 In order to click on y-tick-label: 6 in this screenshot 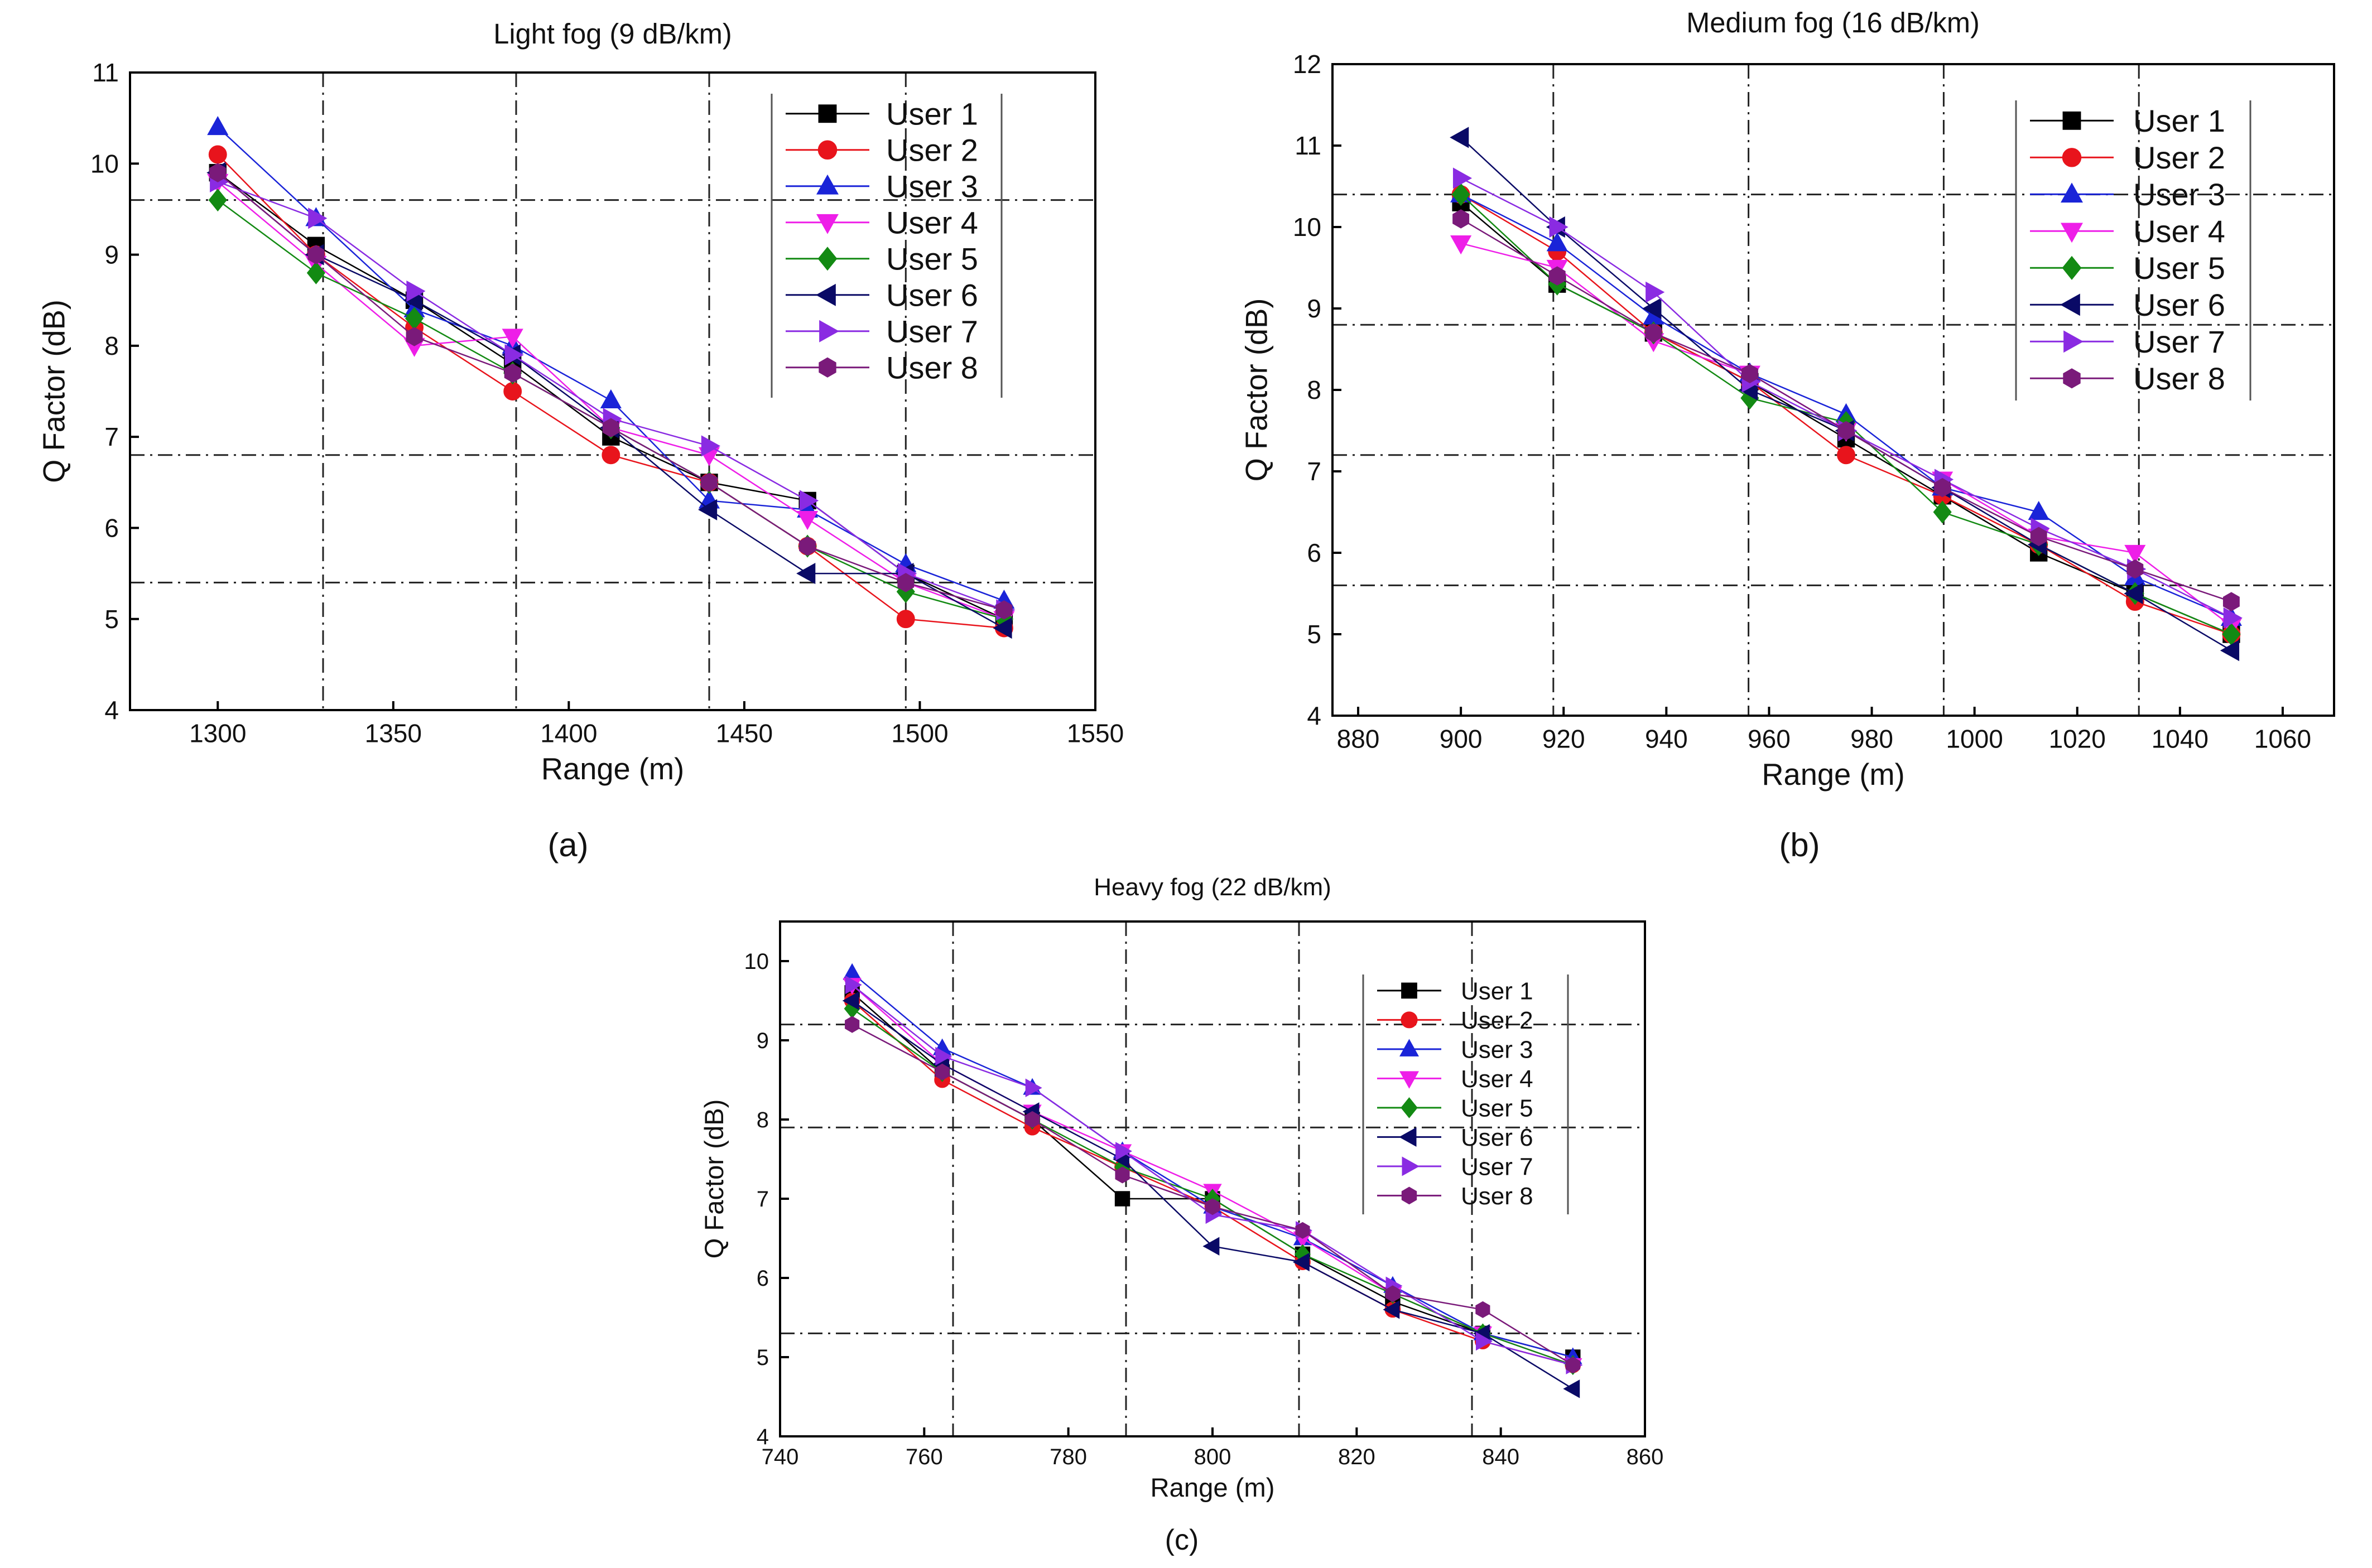, I will do `click(1314, 552)`.